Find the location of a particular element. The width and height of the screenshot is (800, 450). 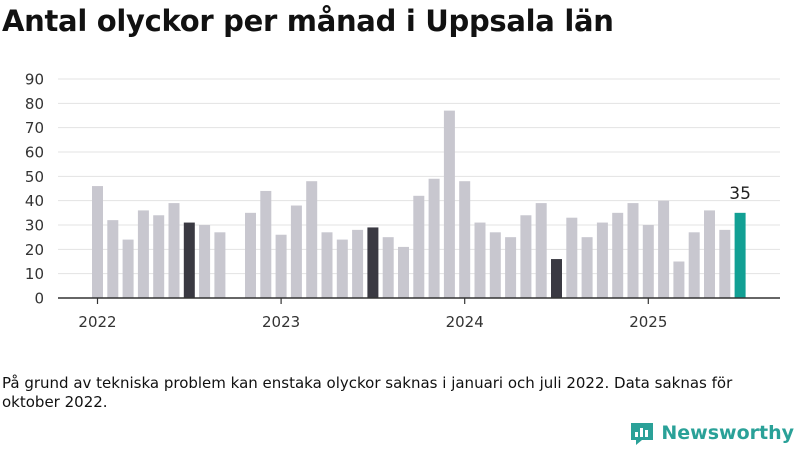

annotations: 35 is located at coordinates (740, 194).